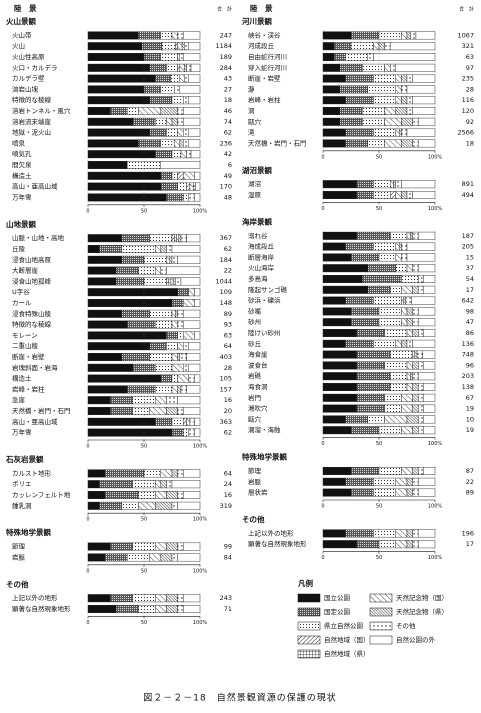 This screenshot has height=713, width=481. Describe the element at coordinates (277, 142) in the screenshot. I see `row-label: 天然橋・岩門・石門` at that location.